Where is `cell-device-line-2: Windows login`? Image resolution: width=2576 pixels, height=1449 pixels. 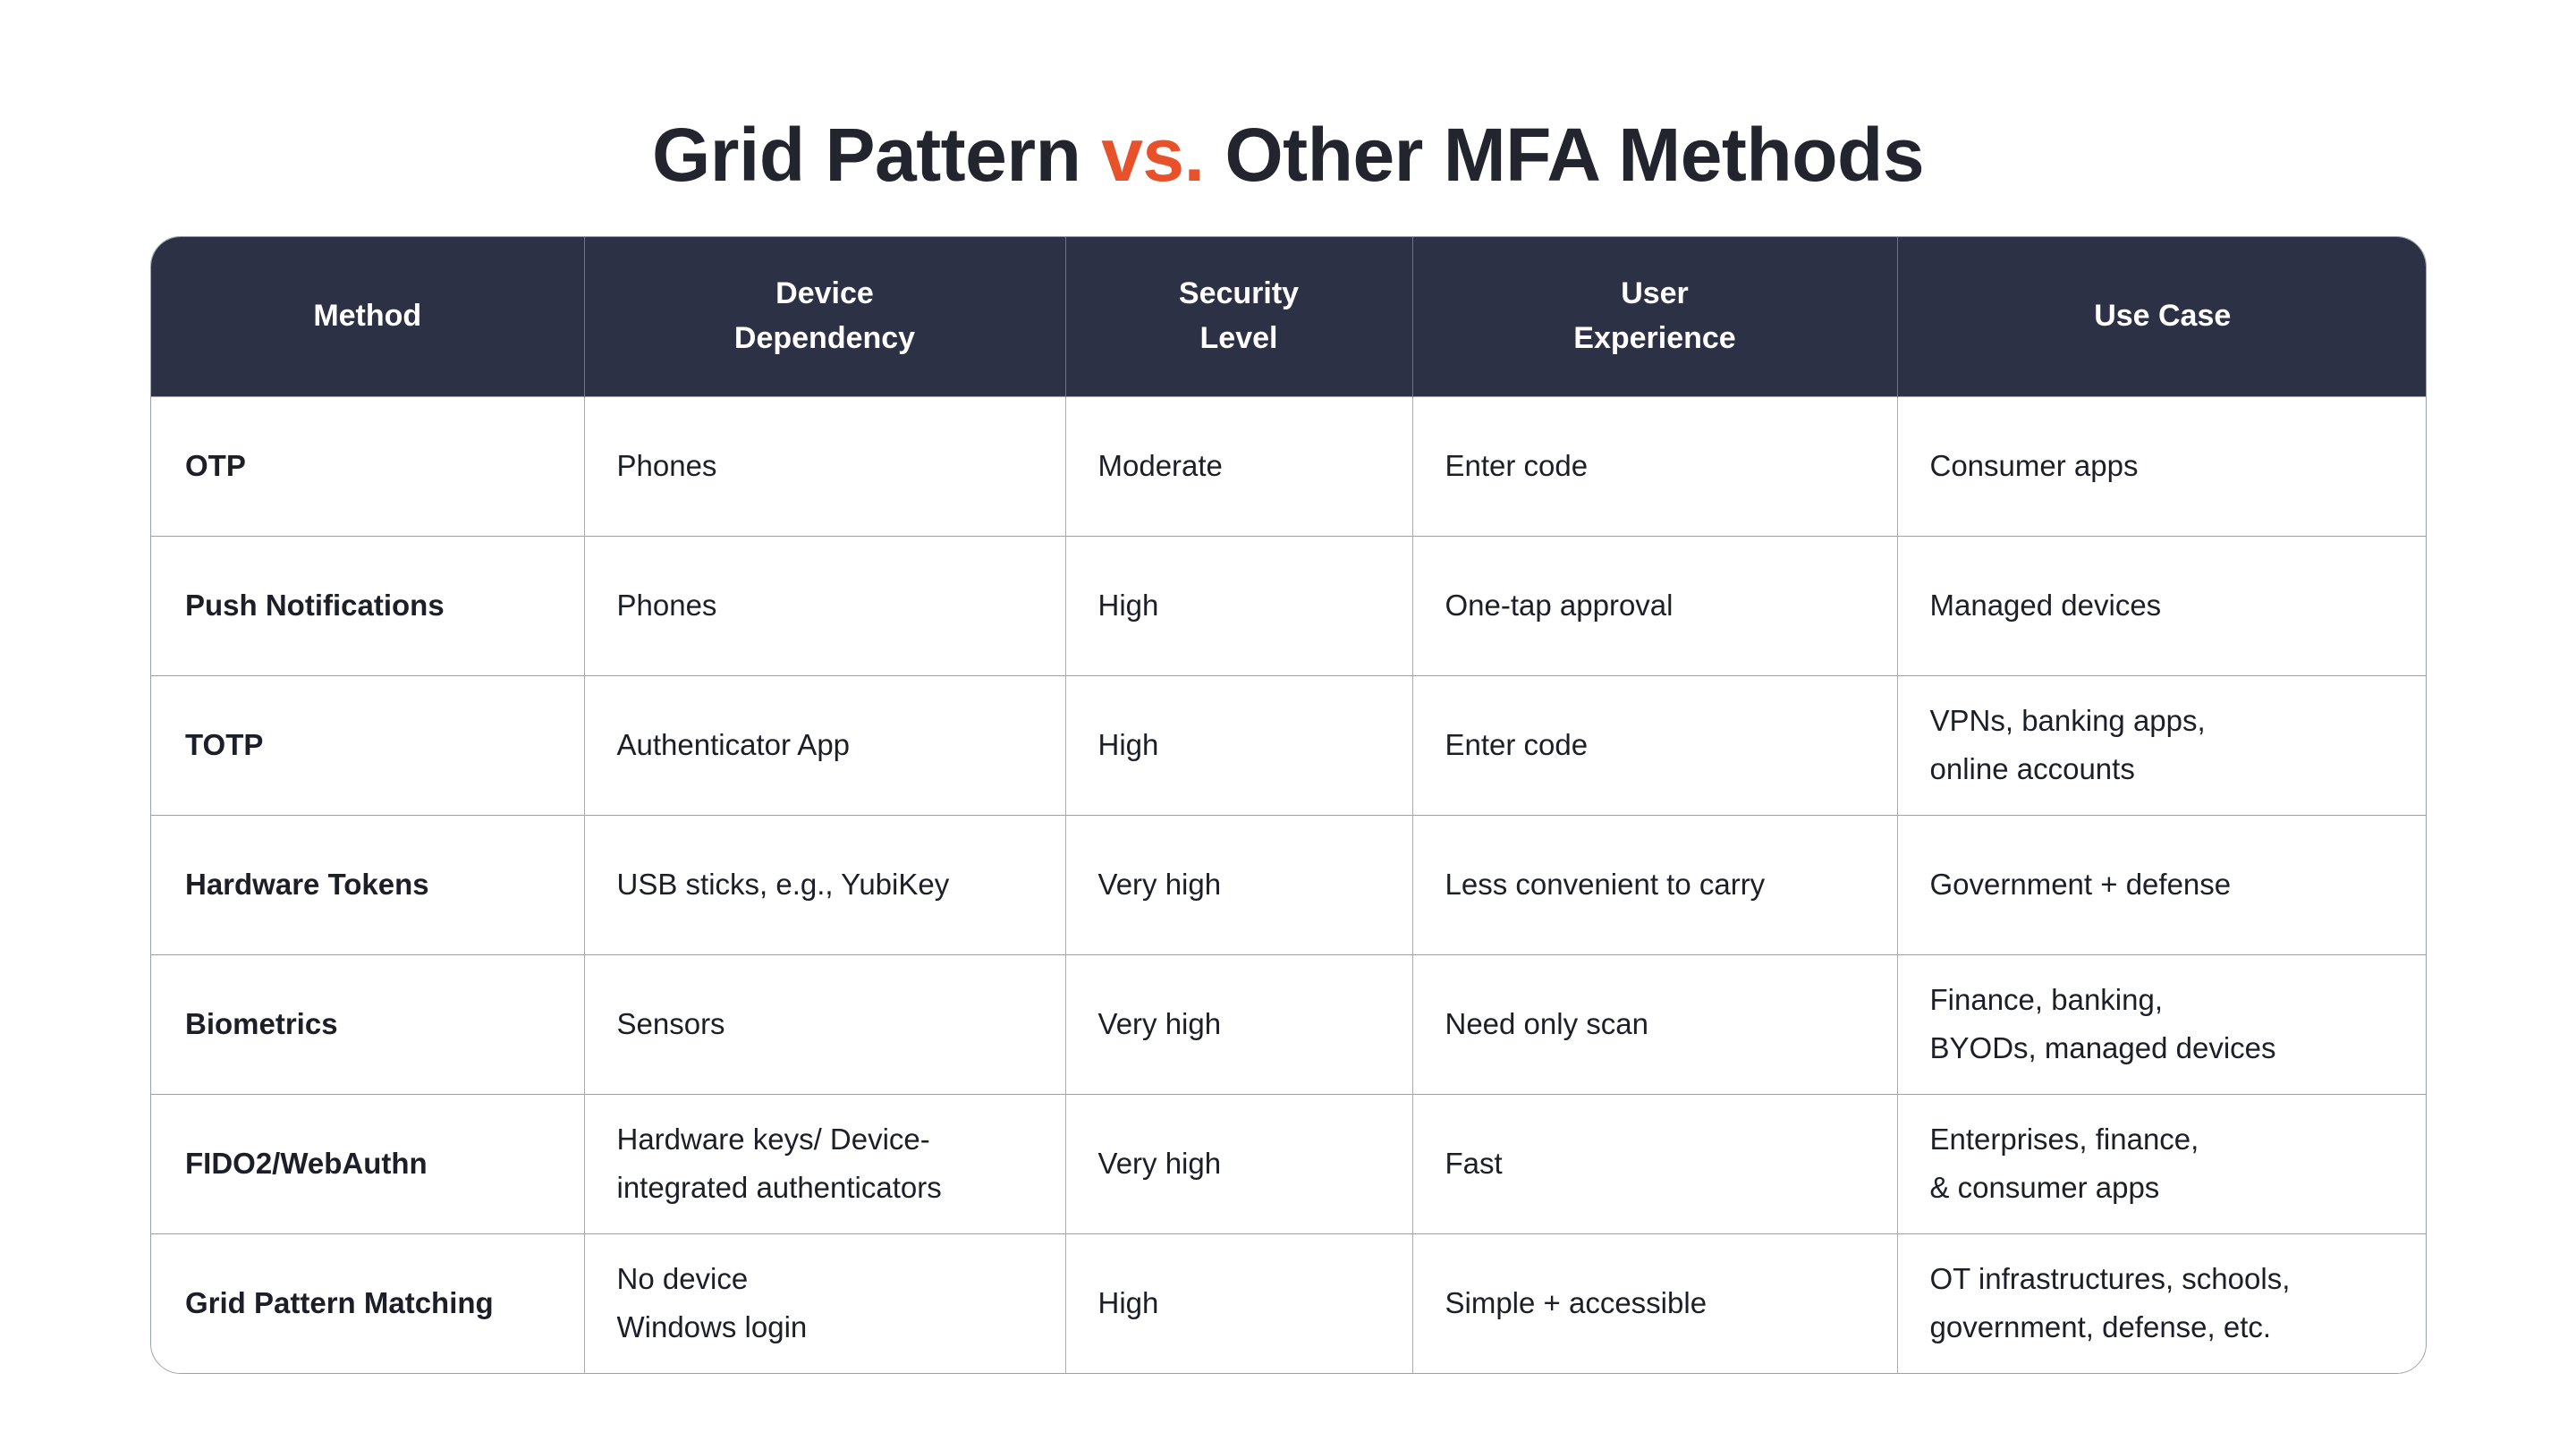 cell-device-line-2: Windows login is located at coordinates (712, 1326).